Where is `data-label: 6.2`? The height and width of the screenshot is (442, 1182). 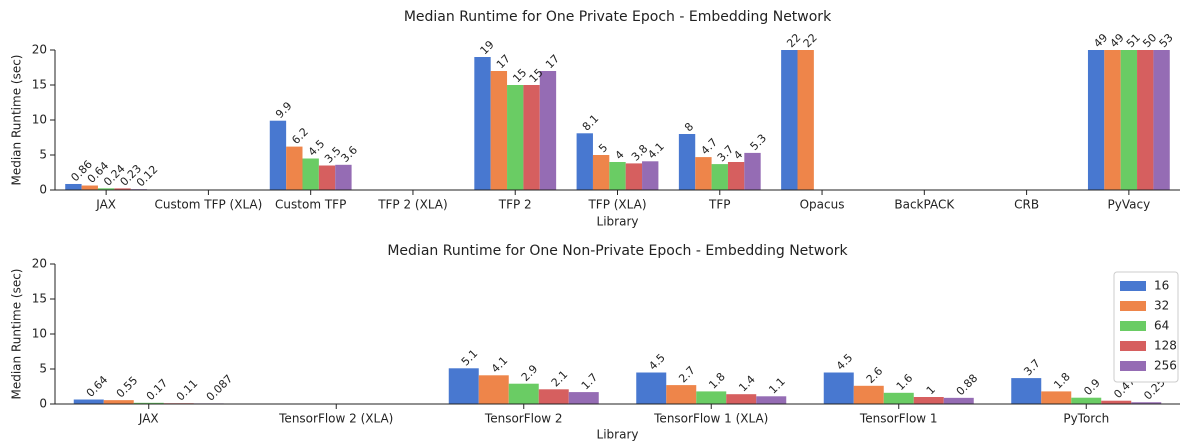 data-label: 6.2 is located at coordinates (300, 136).